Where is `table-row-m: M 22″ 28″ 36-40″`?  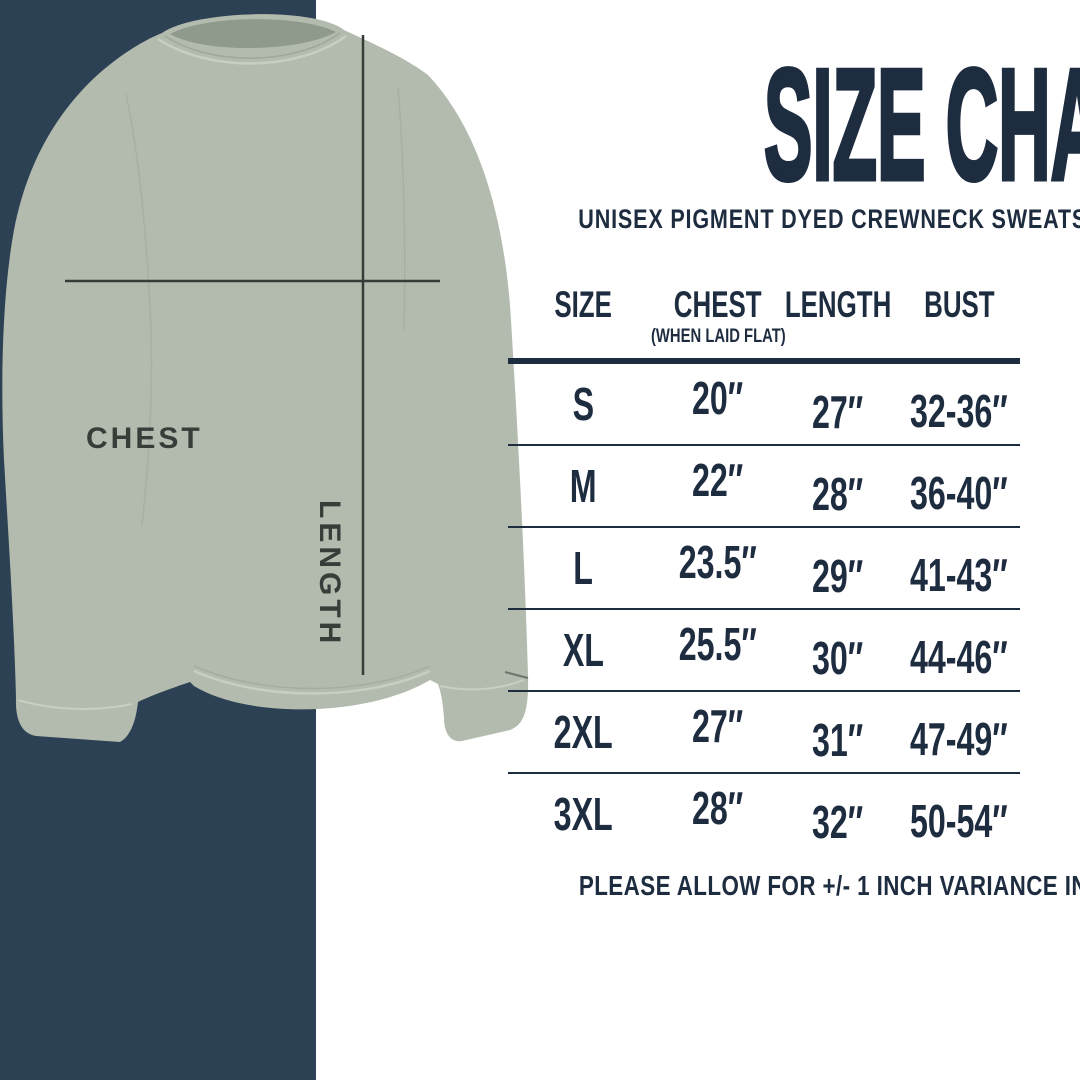 table-row-m: M 22″ 28″ 36-40″ is located at coordinates (764, 487).